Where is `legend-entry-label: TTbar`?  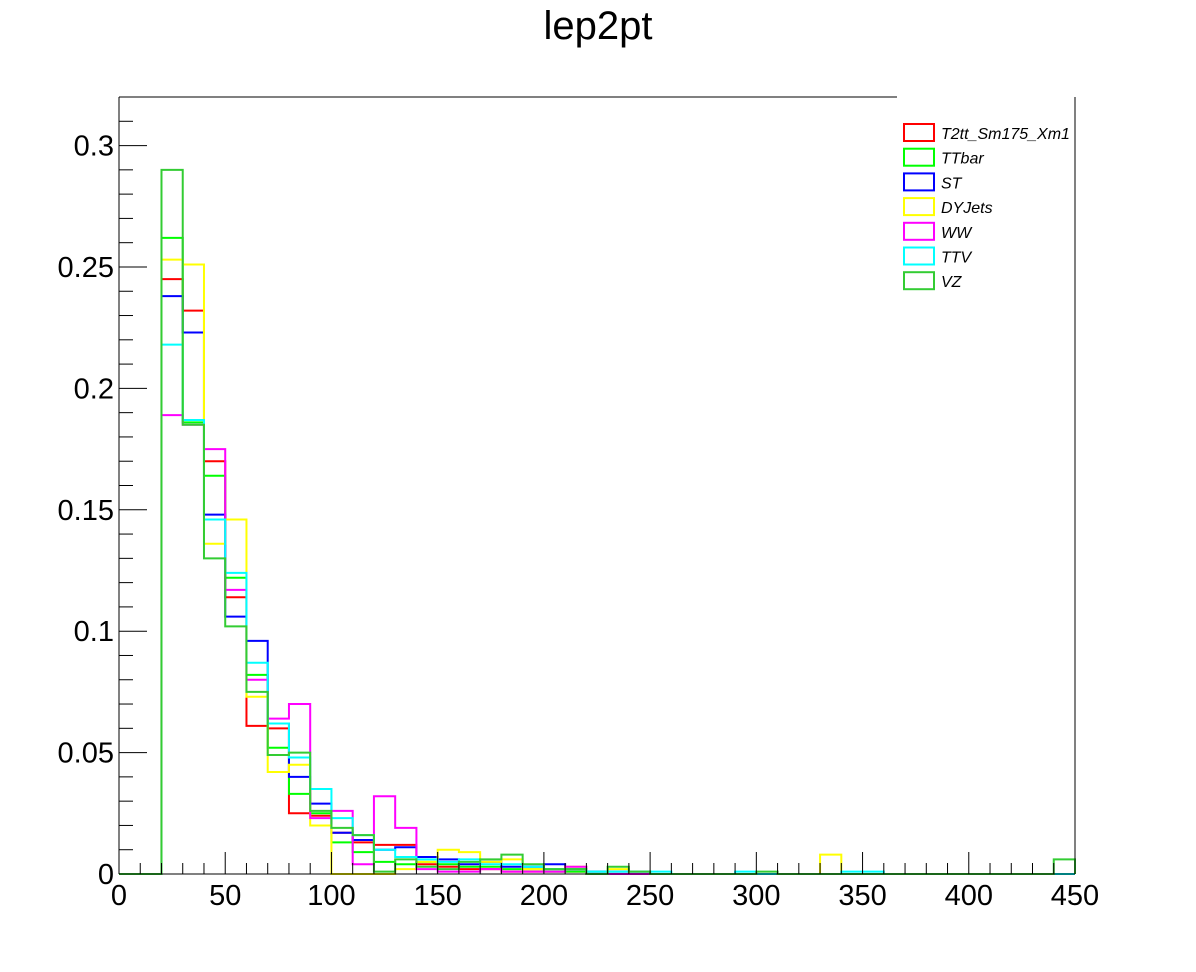 legend-entry-label: TTbar is located at coordinates (962, 159).